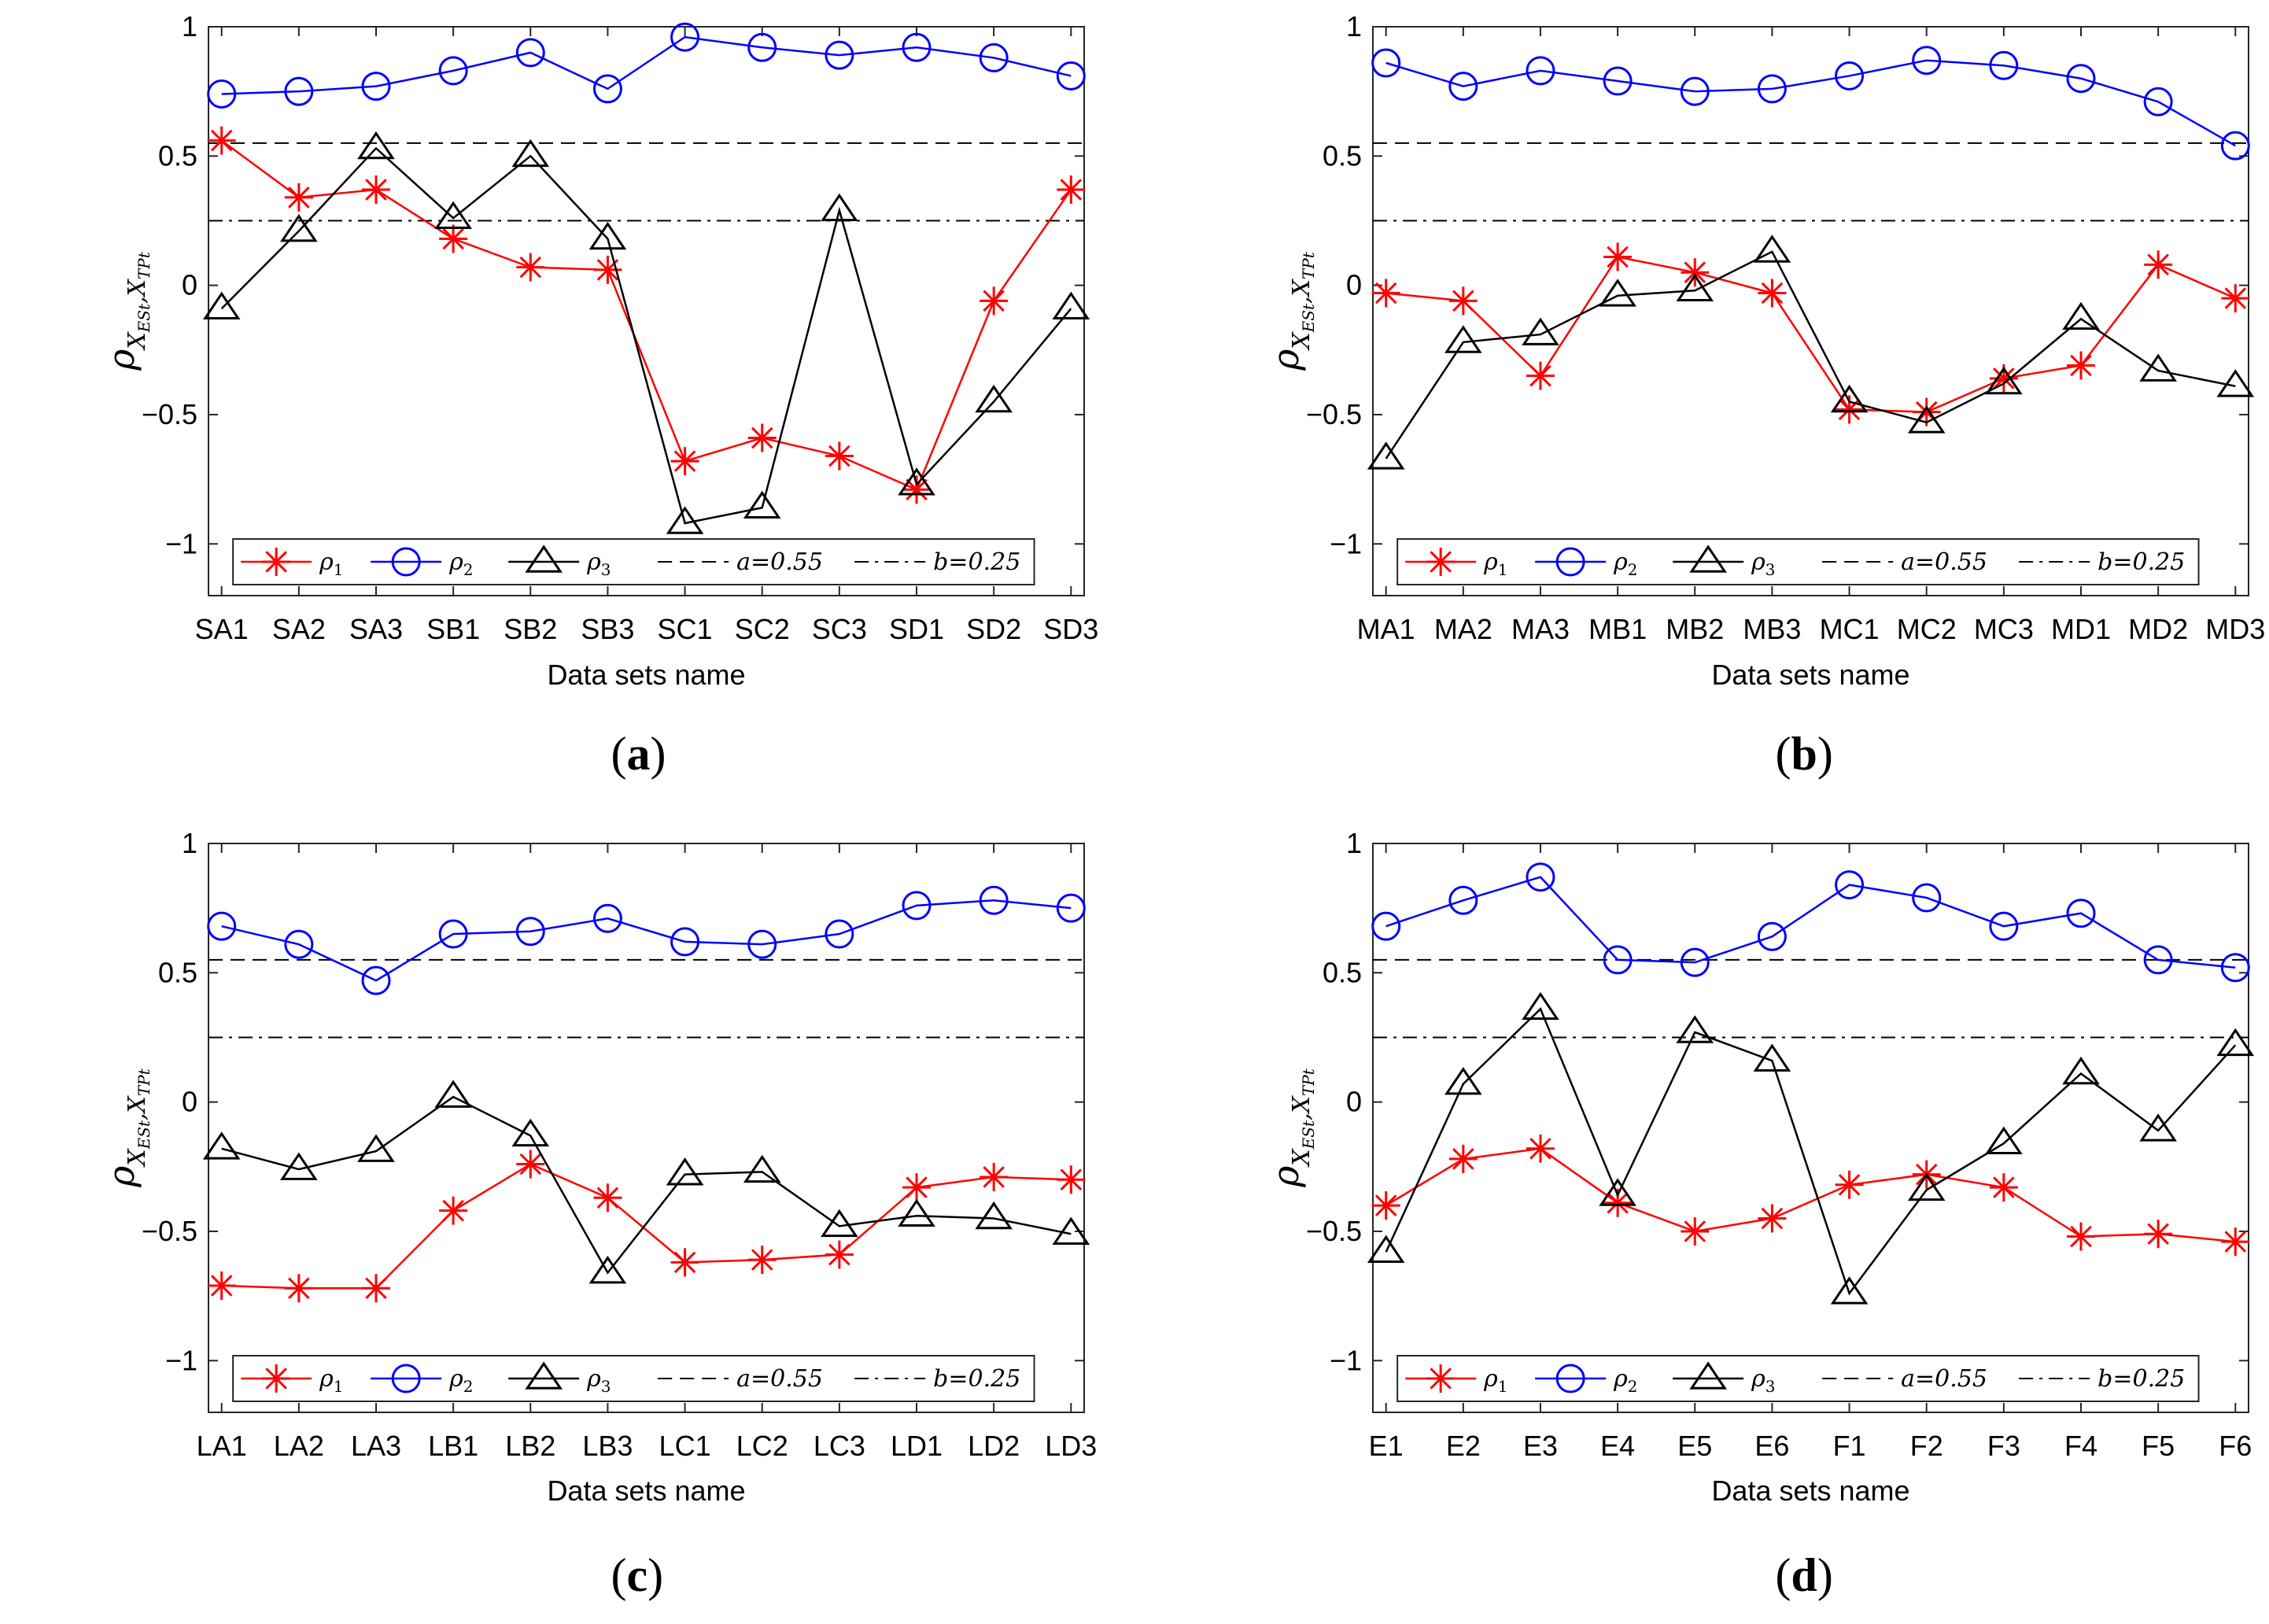 The height and width of the screenshot is (1624, 2269). What do you see at coordinates (638, 754) in the screenshot?
I see `panel-label-letter: a` at bounding box center [638, 754].